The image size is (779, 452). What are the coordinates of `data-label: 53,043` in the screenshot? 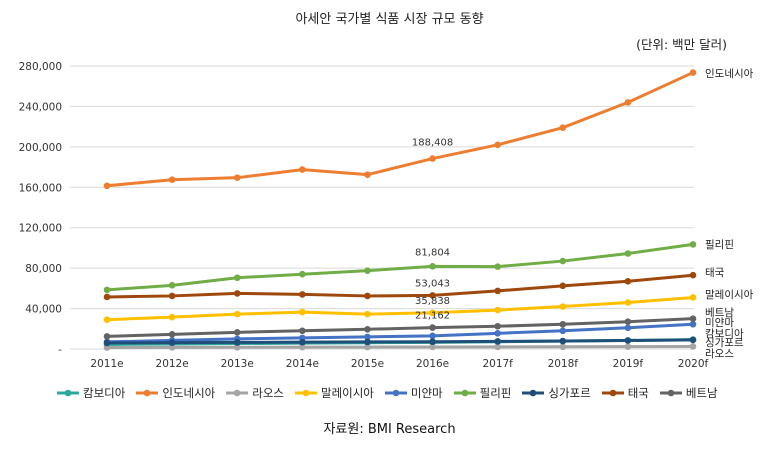 It's located at (432, 283).